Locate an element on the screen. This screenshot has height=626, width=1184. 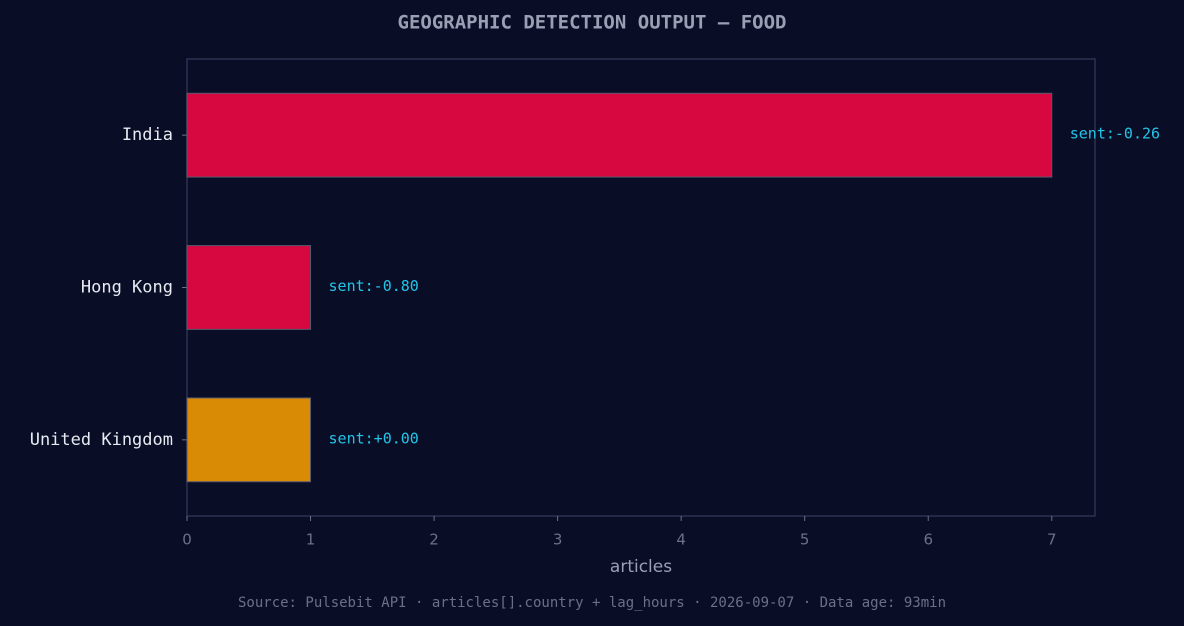
x-tick-label: 5 is located at coordinates (805, 540).